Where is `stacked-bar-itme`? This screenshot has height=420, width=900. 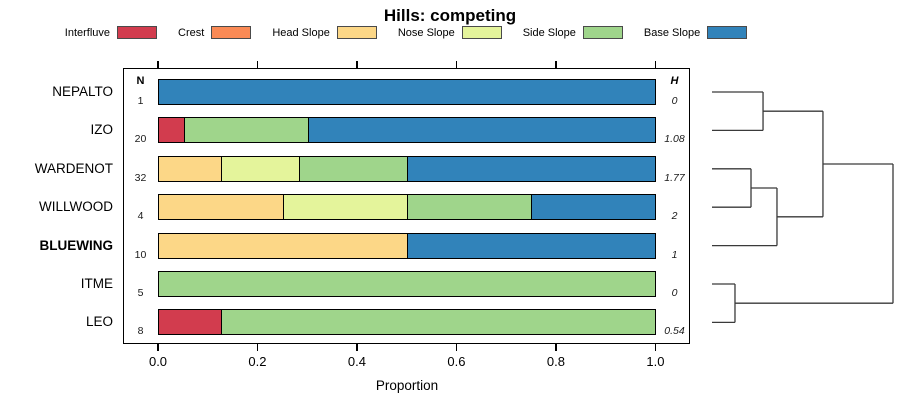
stacked-bar-itme is located at coordinates (407, 284).